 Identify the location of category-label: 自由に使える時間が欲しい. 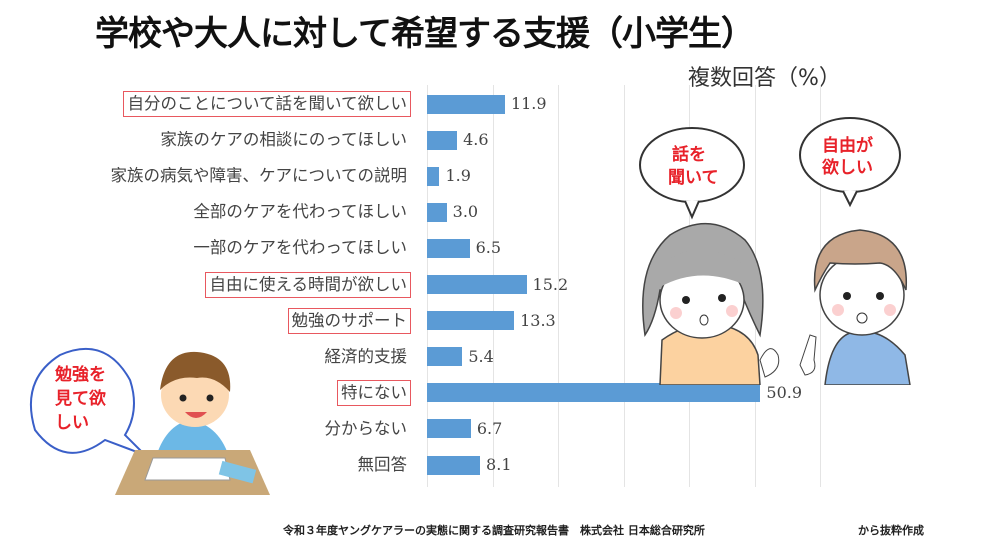
(308, 284).